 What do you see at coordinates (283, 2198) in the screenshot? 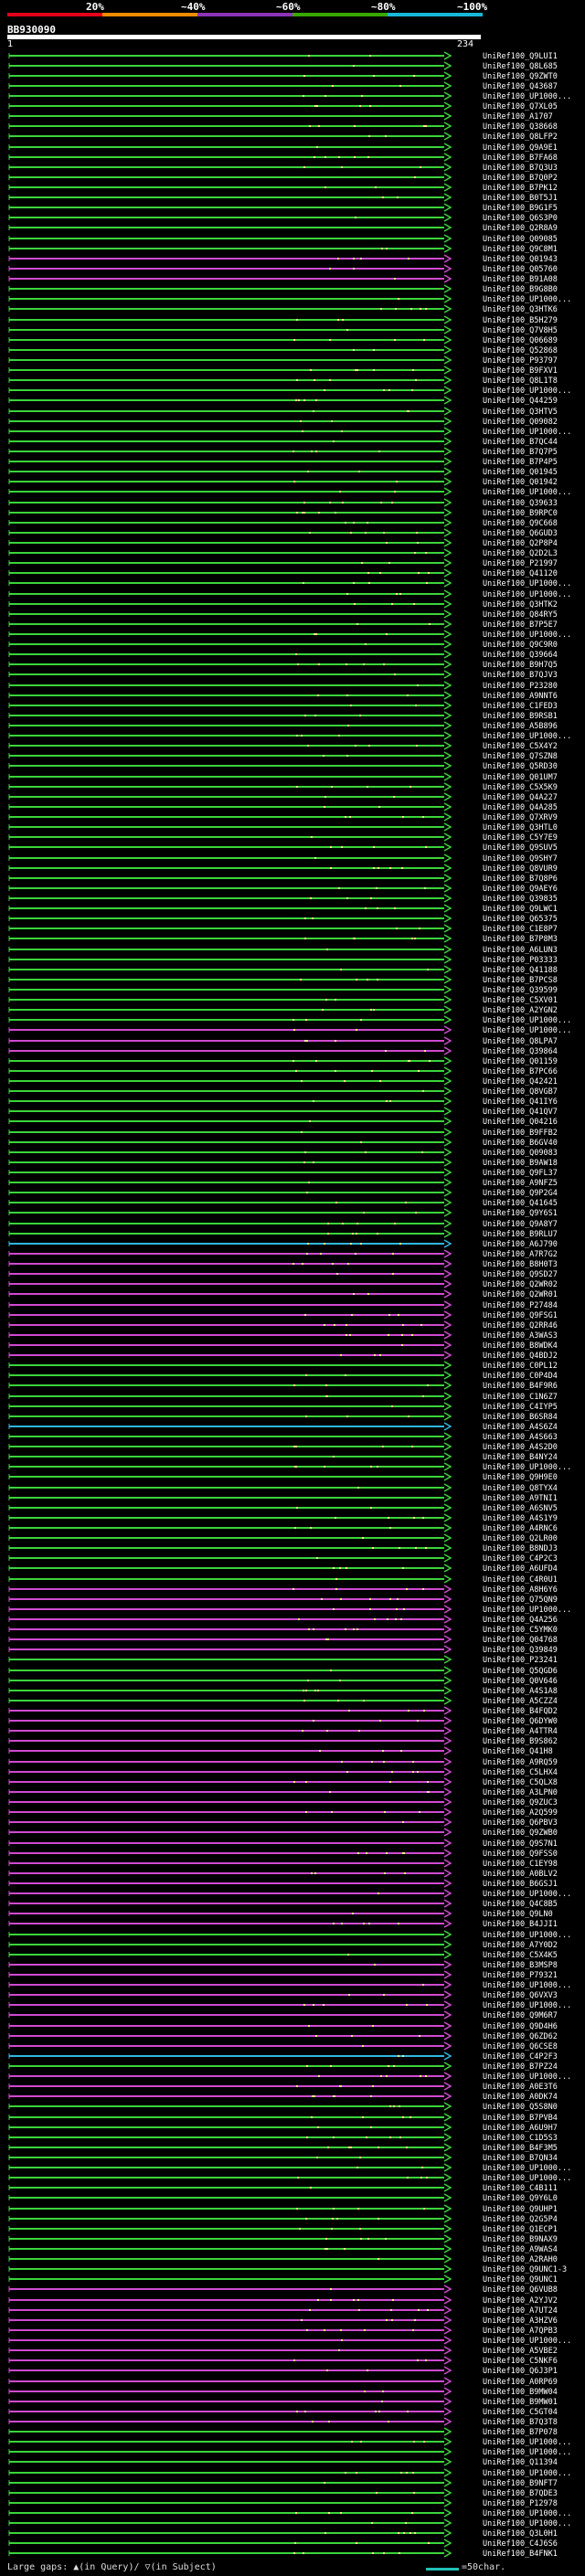
I see `hit-row: UniRef100_Q9Y6L0` at bounding box center [283, 2198].